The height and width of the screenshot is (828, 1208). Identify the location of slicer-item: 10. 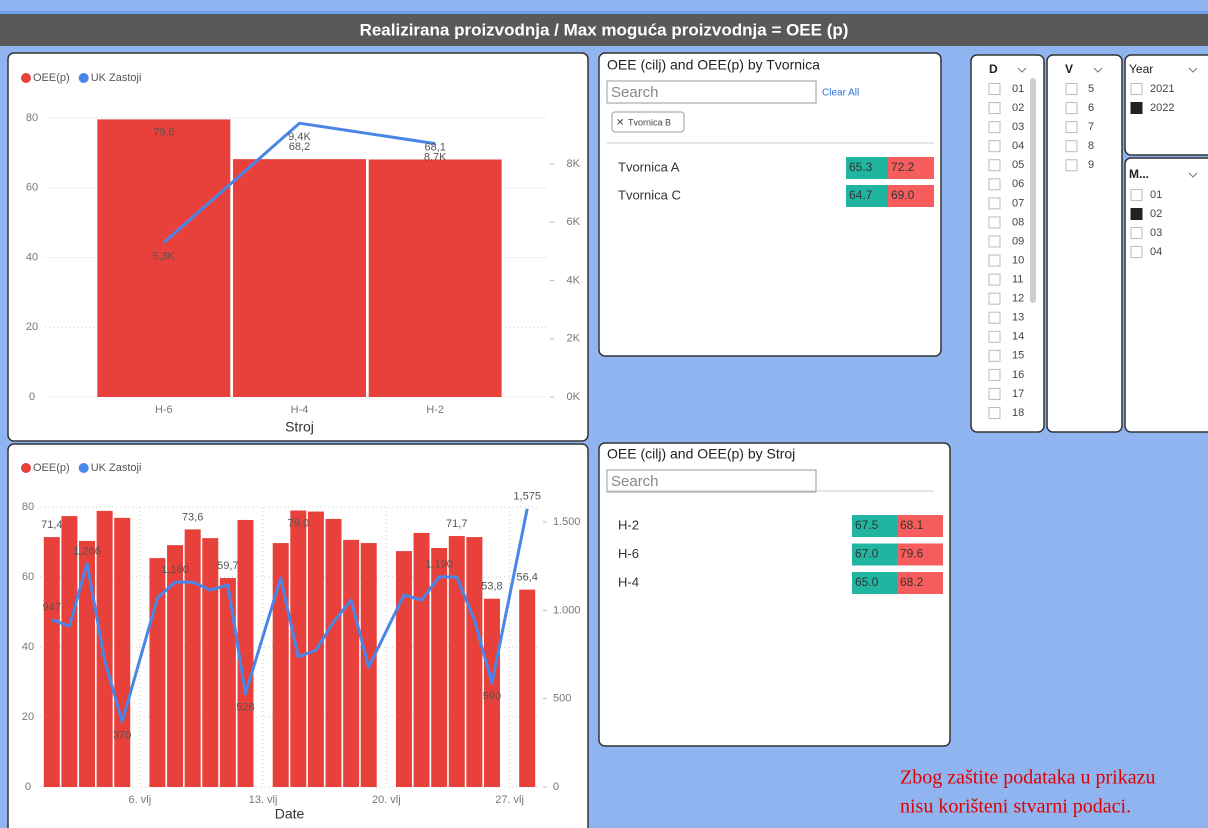
(1018, 260).